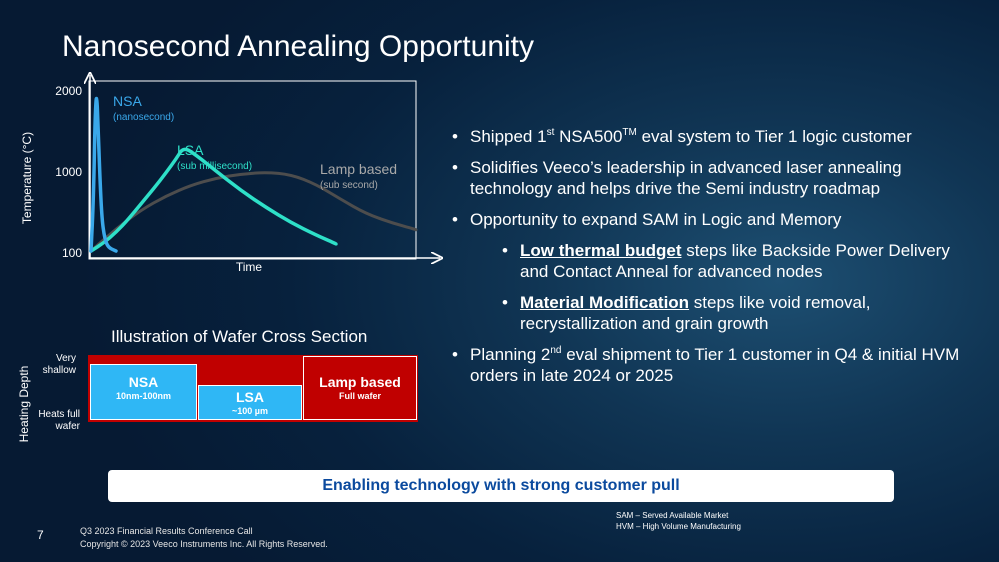  I want to click on slide-title: Nanosecond Annealing Opportunity, so click(298, 46).